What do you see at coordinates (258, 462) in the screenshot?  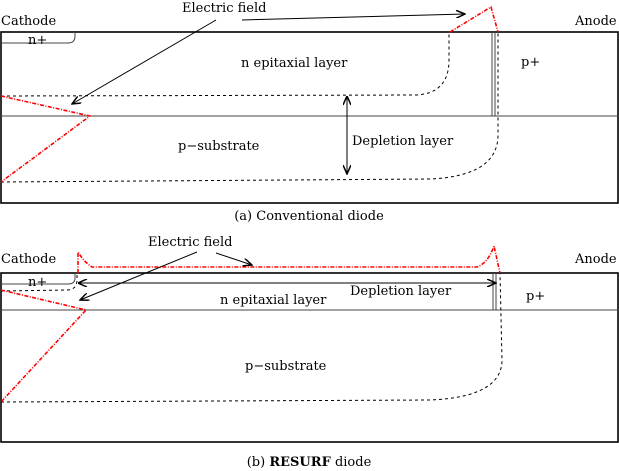 I see `caption-prefix: (b)` at bounding box center [258, 462].